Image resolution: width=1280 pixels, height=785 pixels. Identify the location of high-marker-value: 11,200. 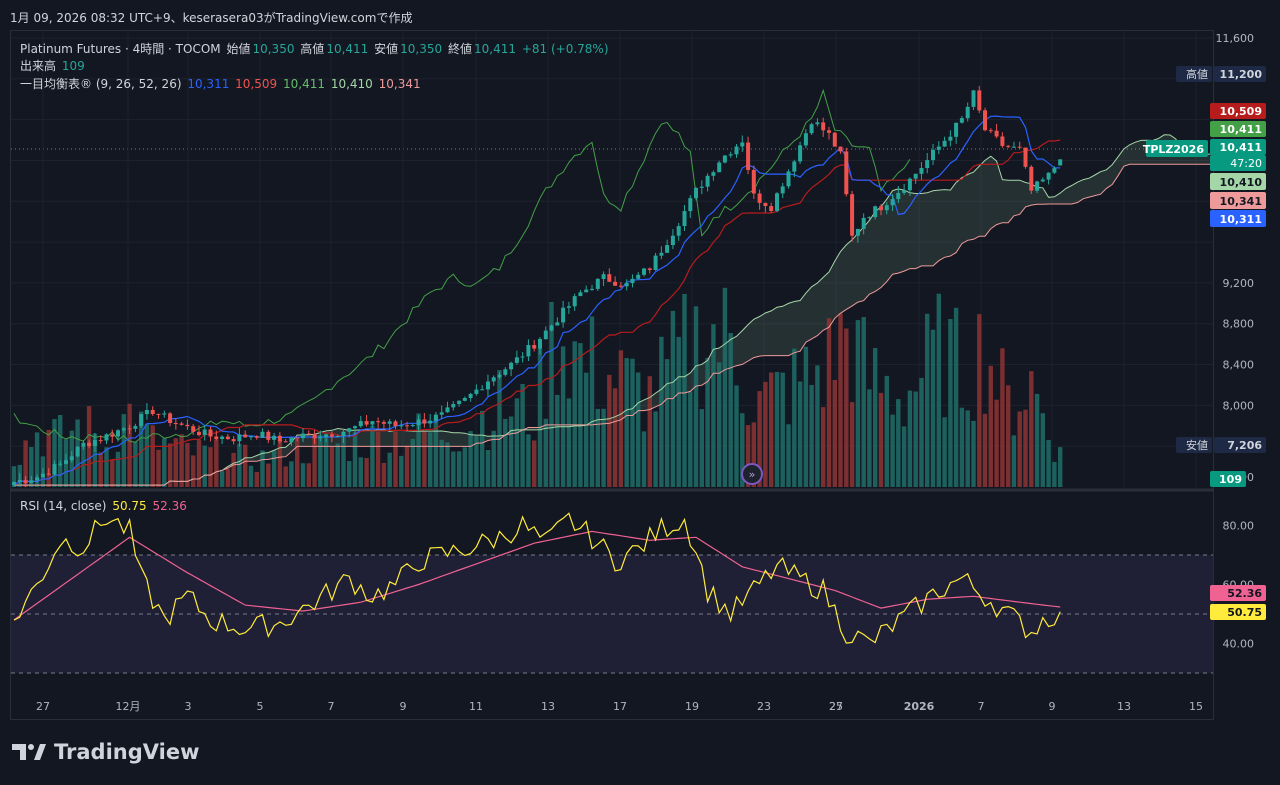
(1240, 74).